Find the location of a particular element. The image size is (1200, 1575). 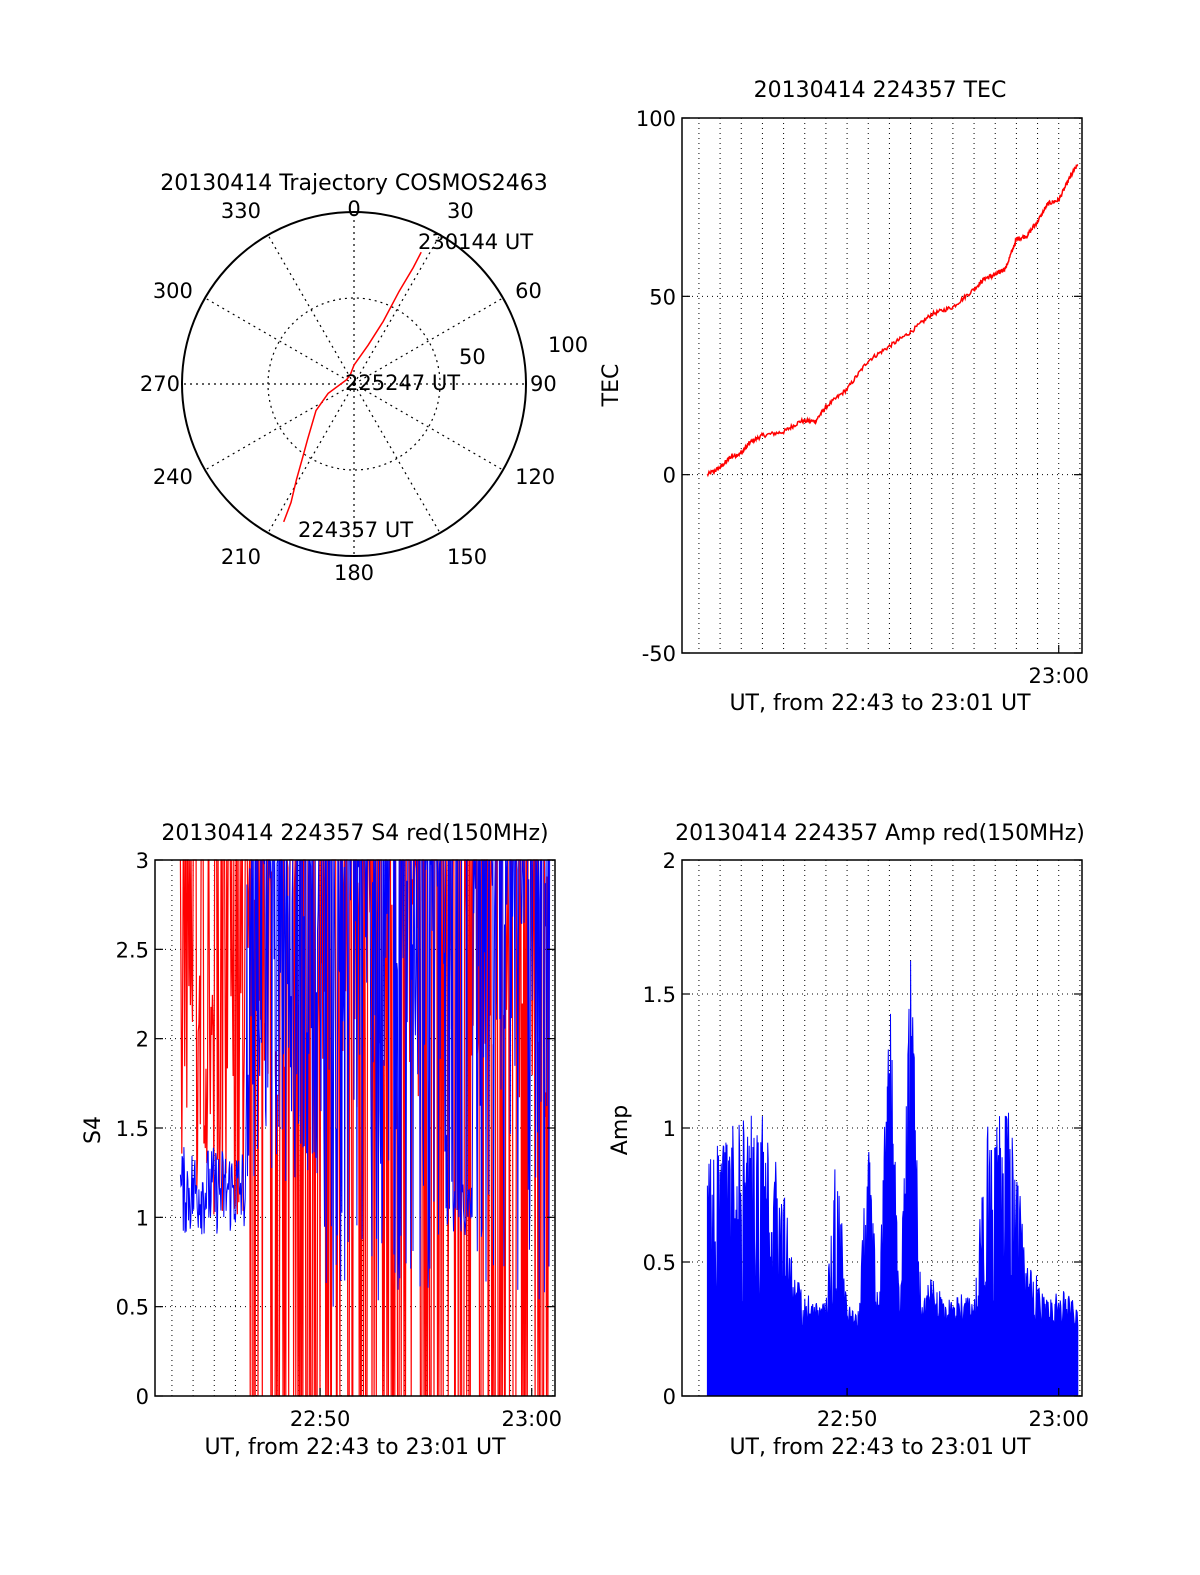

amp-ylabel: Amp is located at coordinates (620, 1130).